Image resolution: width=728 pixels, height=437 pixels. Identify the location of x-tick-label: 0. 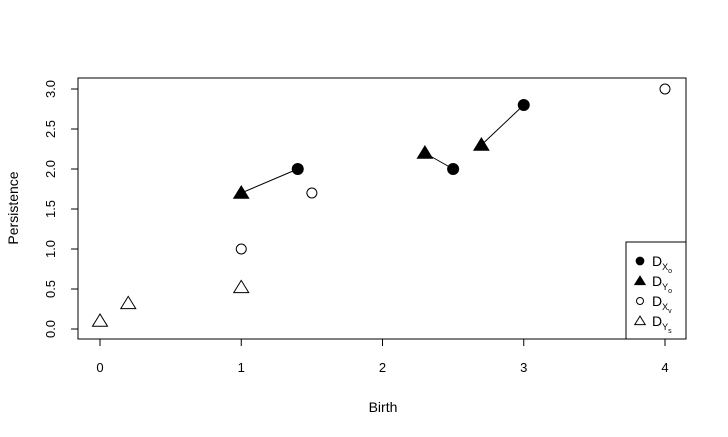
(99, 367).